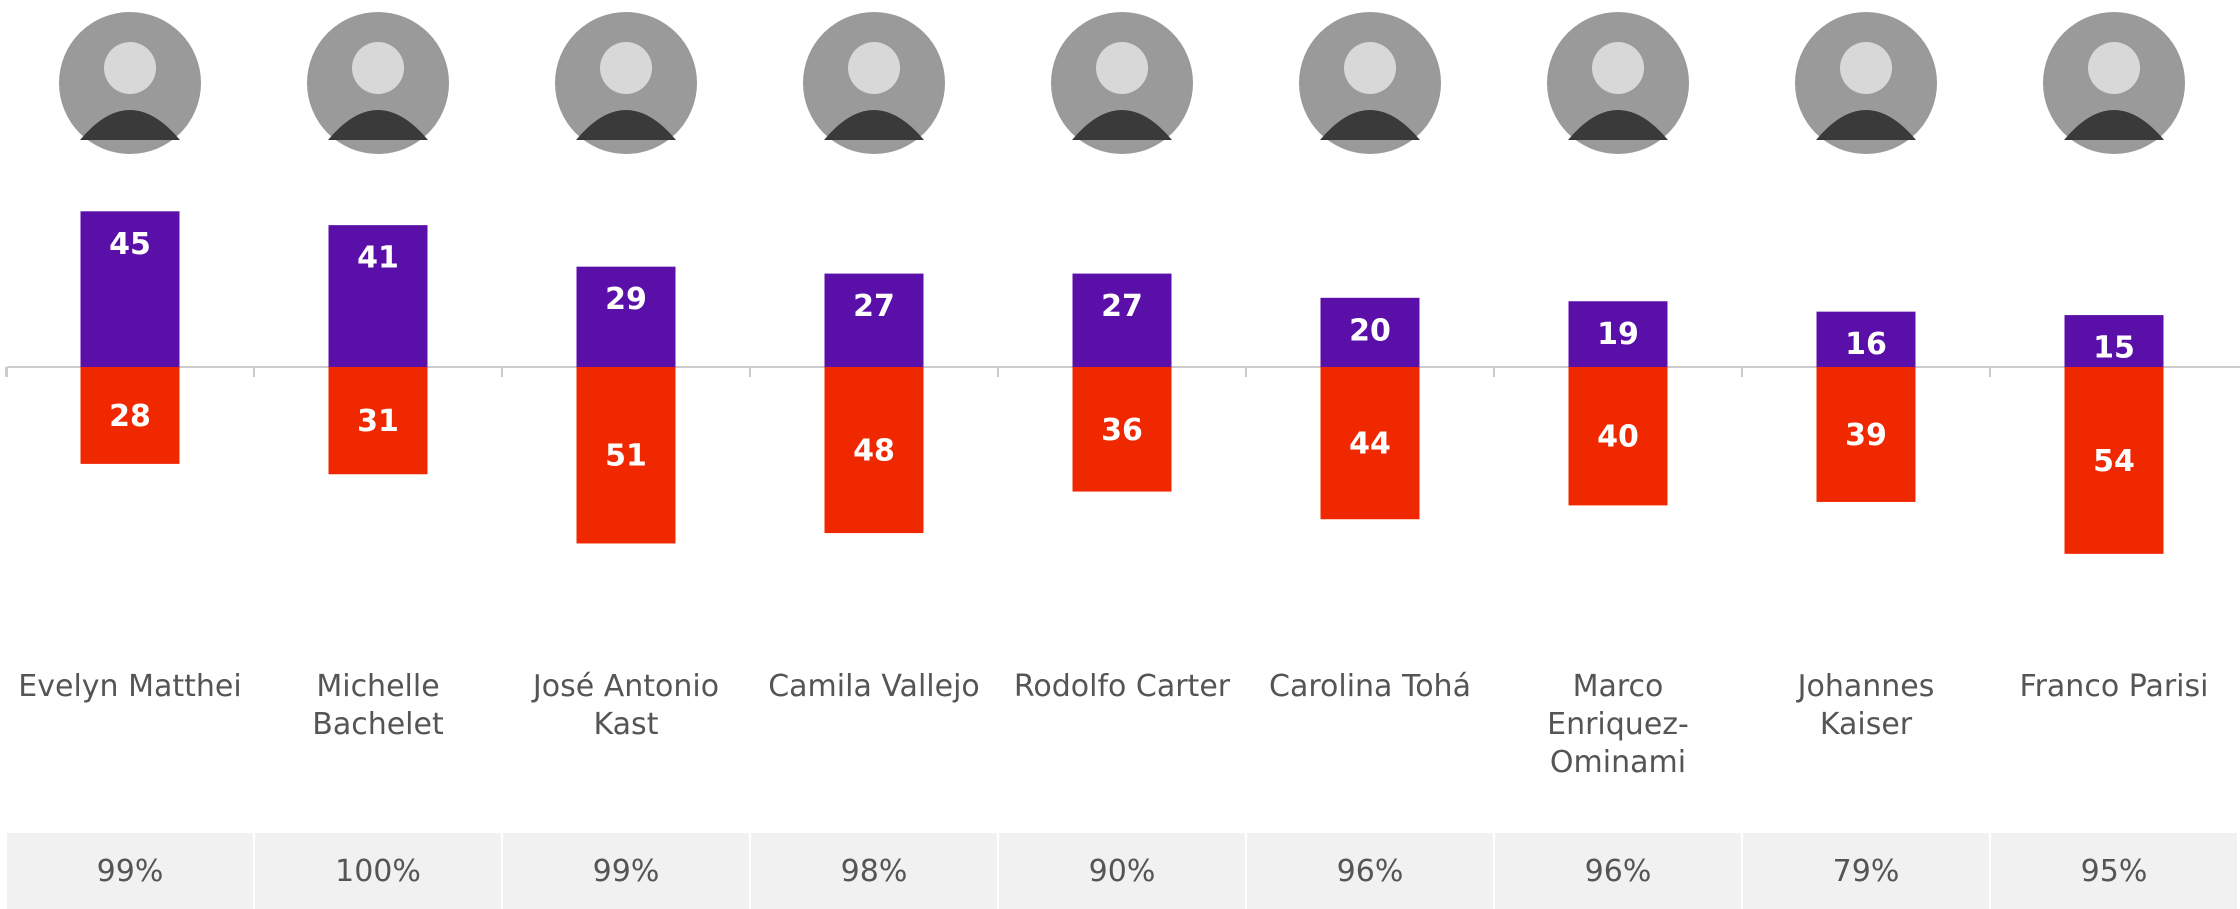 The height and width of the screenshot is (909, 2240). Describe the element at coordinates (626, 299) in the screenshot. I see `bar-label: 29` at that location.